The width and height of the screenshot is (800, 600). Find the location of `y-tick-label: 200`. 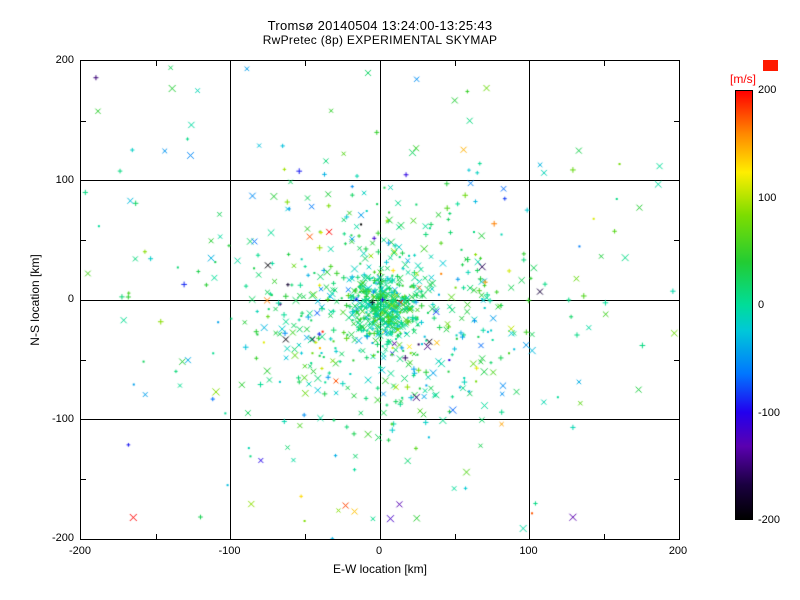

y-tick-label: 200 is located at coordinates (64, 60).